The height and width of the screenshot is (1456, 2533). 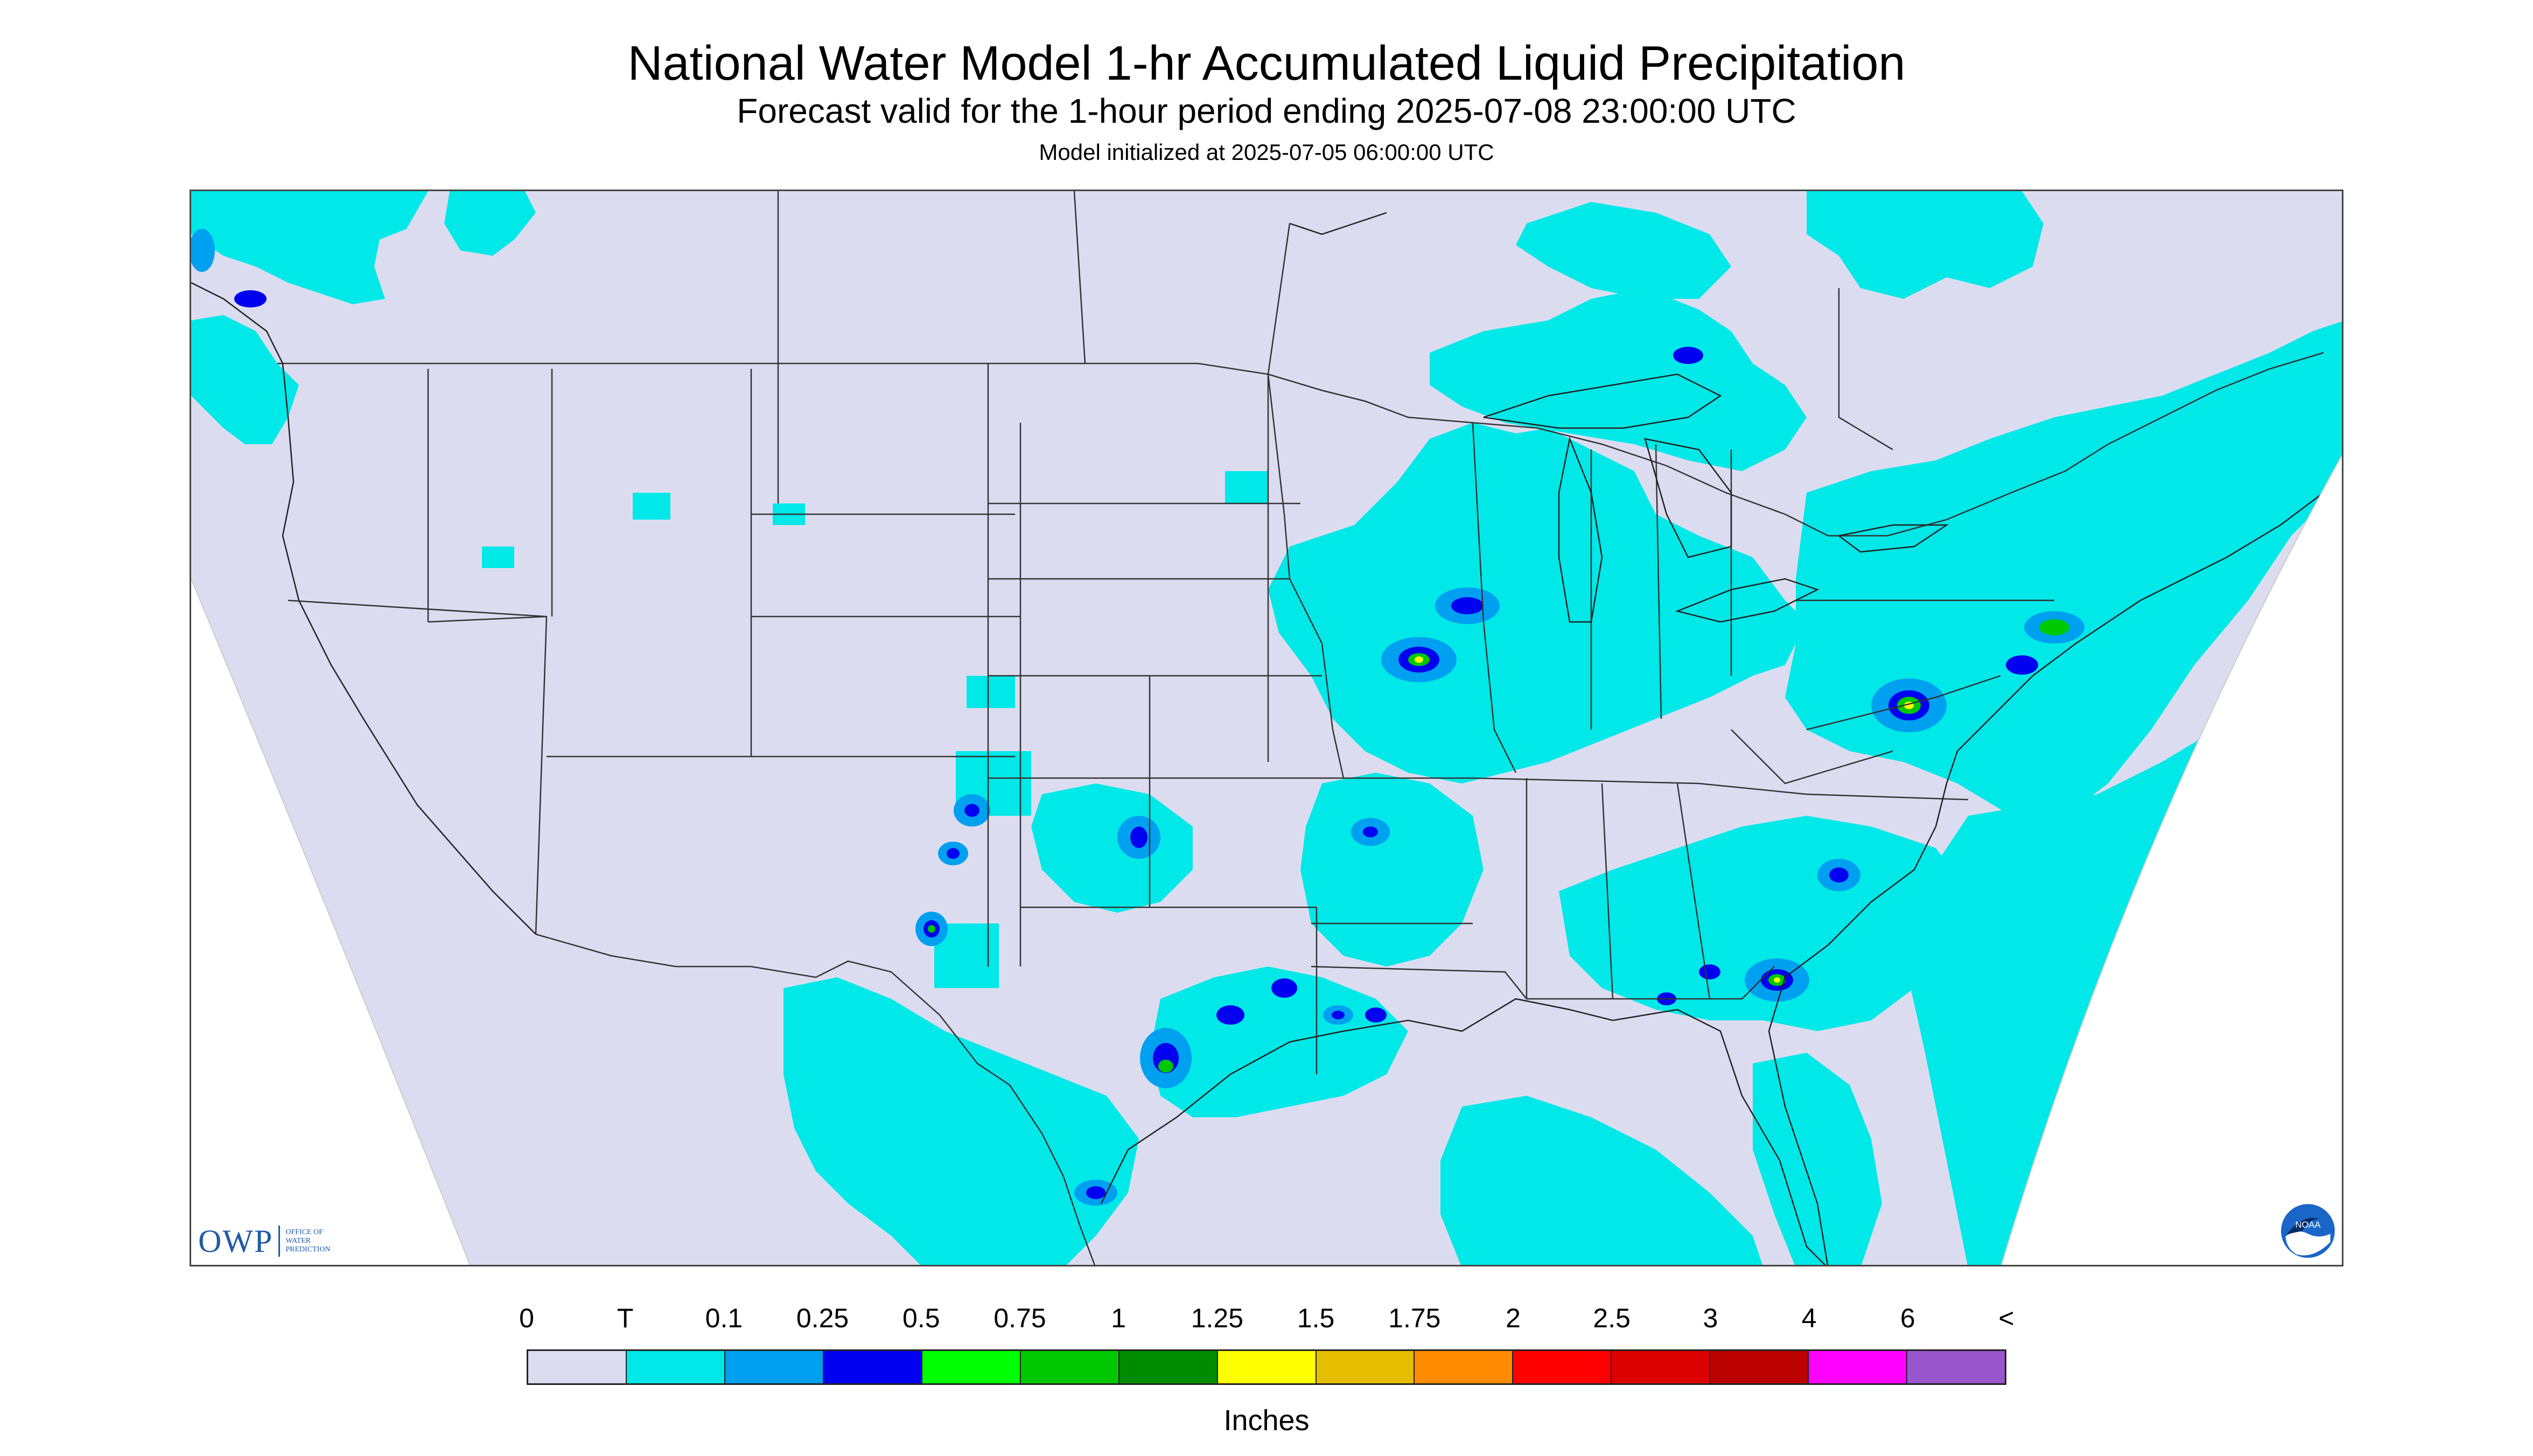 I want to click on us-canada-border, so click(x=1300, y=444).